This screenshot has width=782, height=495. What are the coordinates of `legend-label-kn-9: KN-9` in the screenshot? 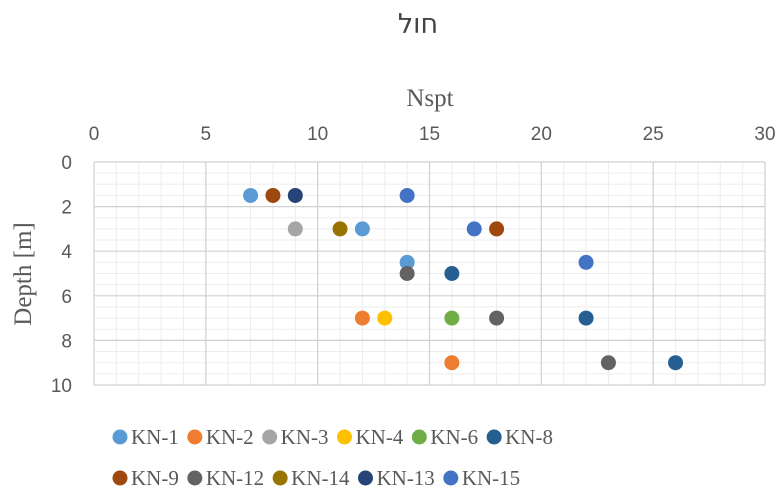 It's located at (155, 478).